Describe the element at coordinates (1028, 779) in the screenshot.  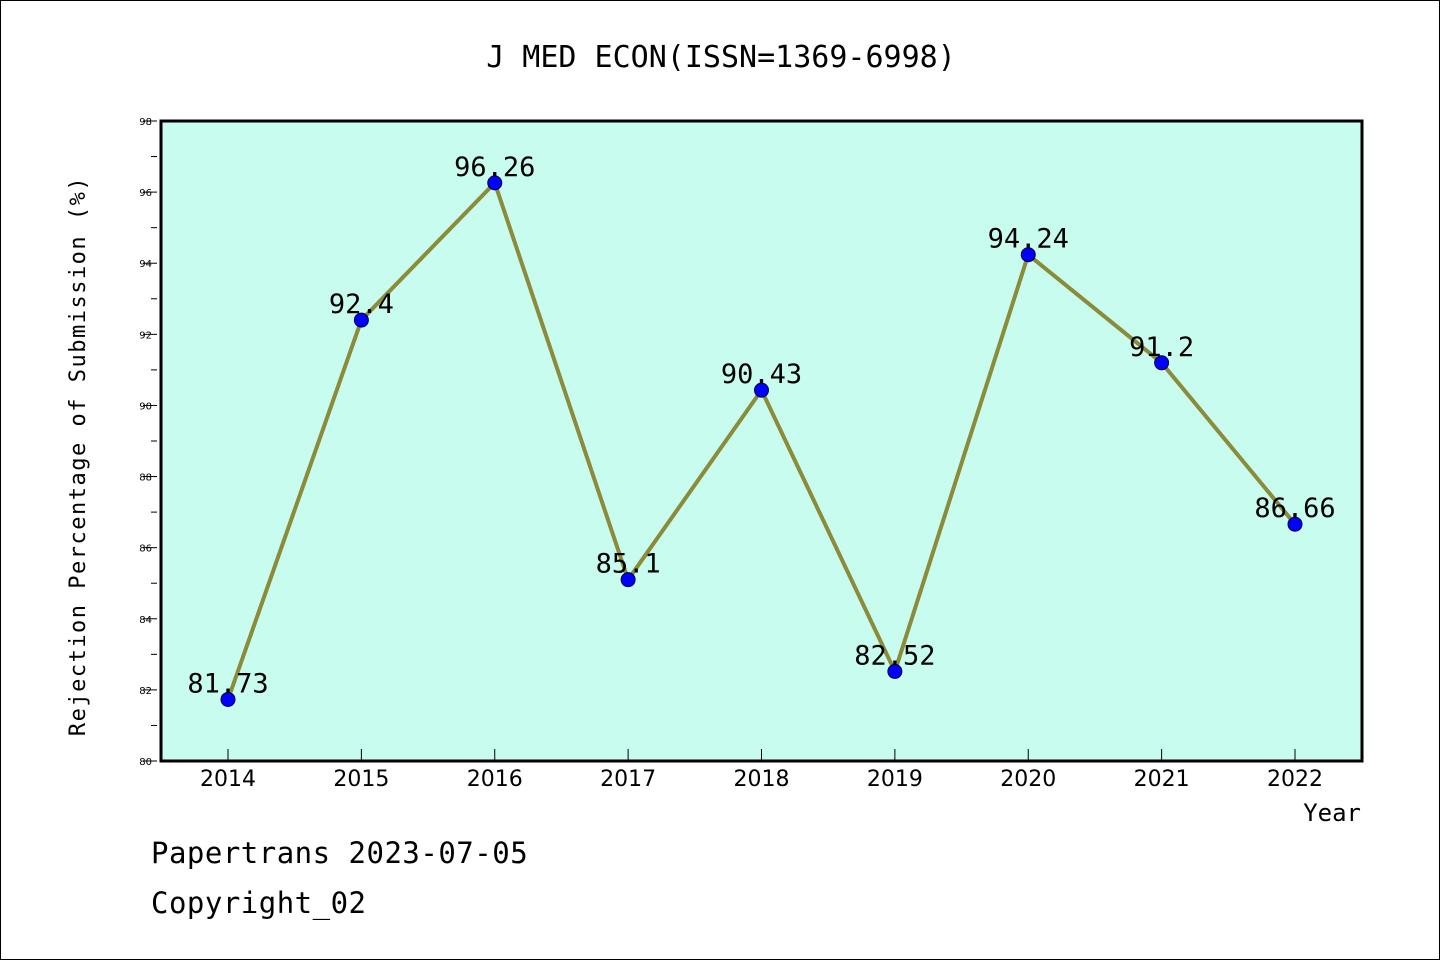
I see `x-tick-label: 2020` at that location.